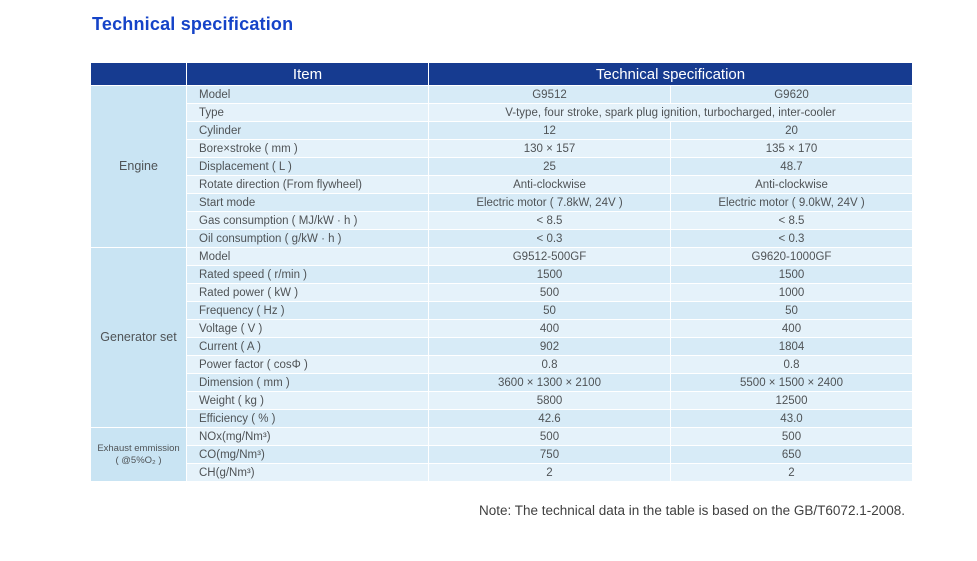  Describe the element at coordinates (307, 184) in the screenshot. I see `item-cell: Rotate direction (From flywheel)` at that location.